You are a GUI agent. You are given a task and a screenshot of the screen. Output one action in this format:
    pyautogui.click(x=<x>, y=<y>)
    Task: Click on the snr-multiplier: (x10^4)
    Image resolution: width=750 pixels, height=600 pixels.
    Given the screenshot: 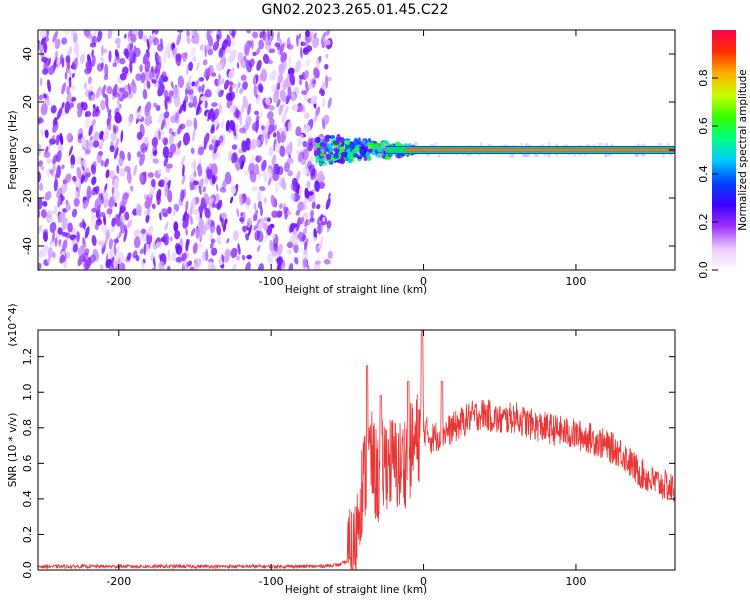 What is the action you would take?
    pyautogui.click(x=13, y=324)
    